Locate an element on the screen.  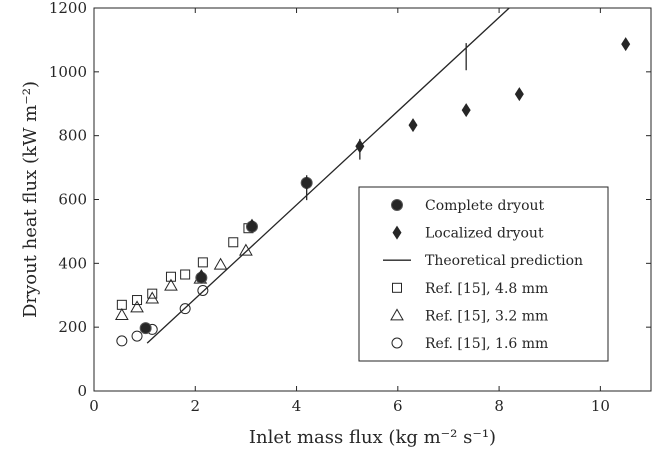
y-tick-label: 600 is located at coordinates (72, 200).